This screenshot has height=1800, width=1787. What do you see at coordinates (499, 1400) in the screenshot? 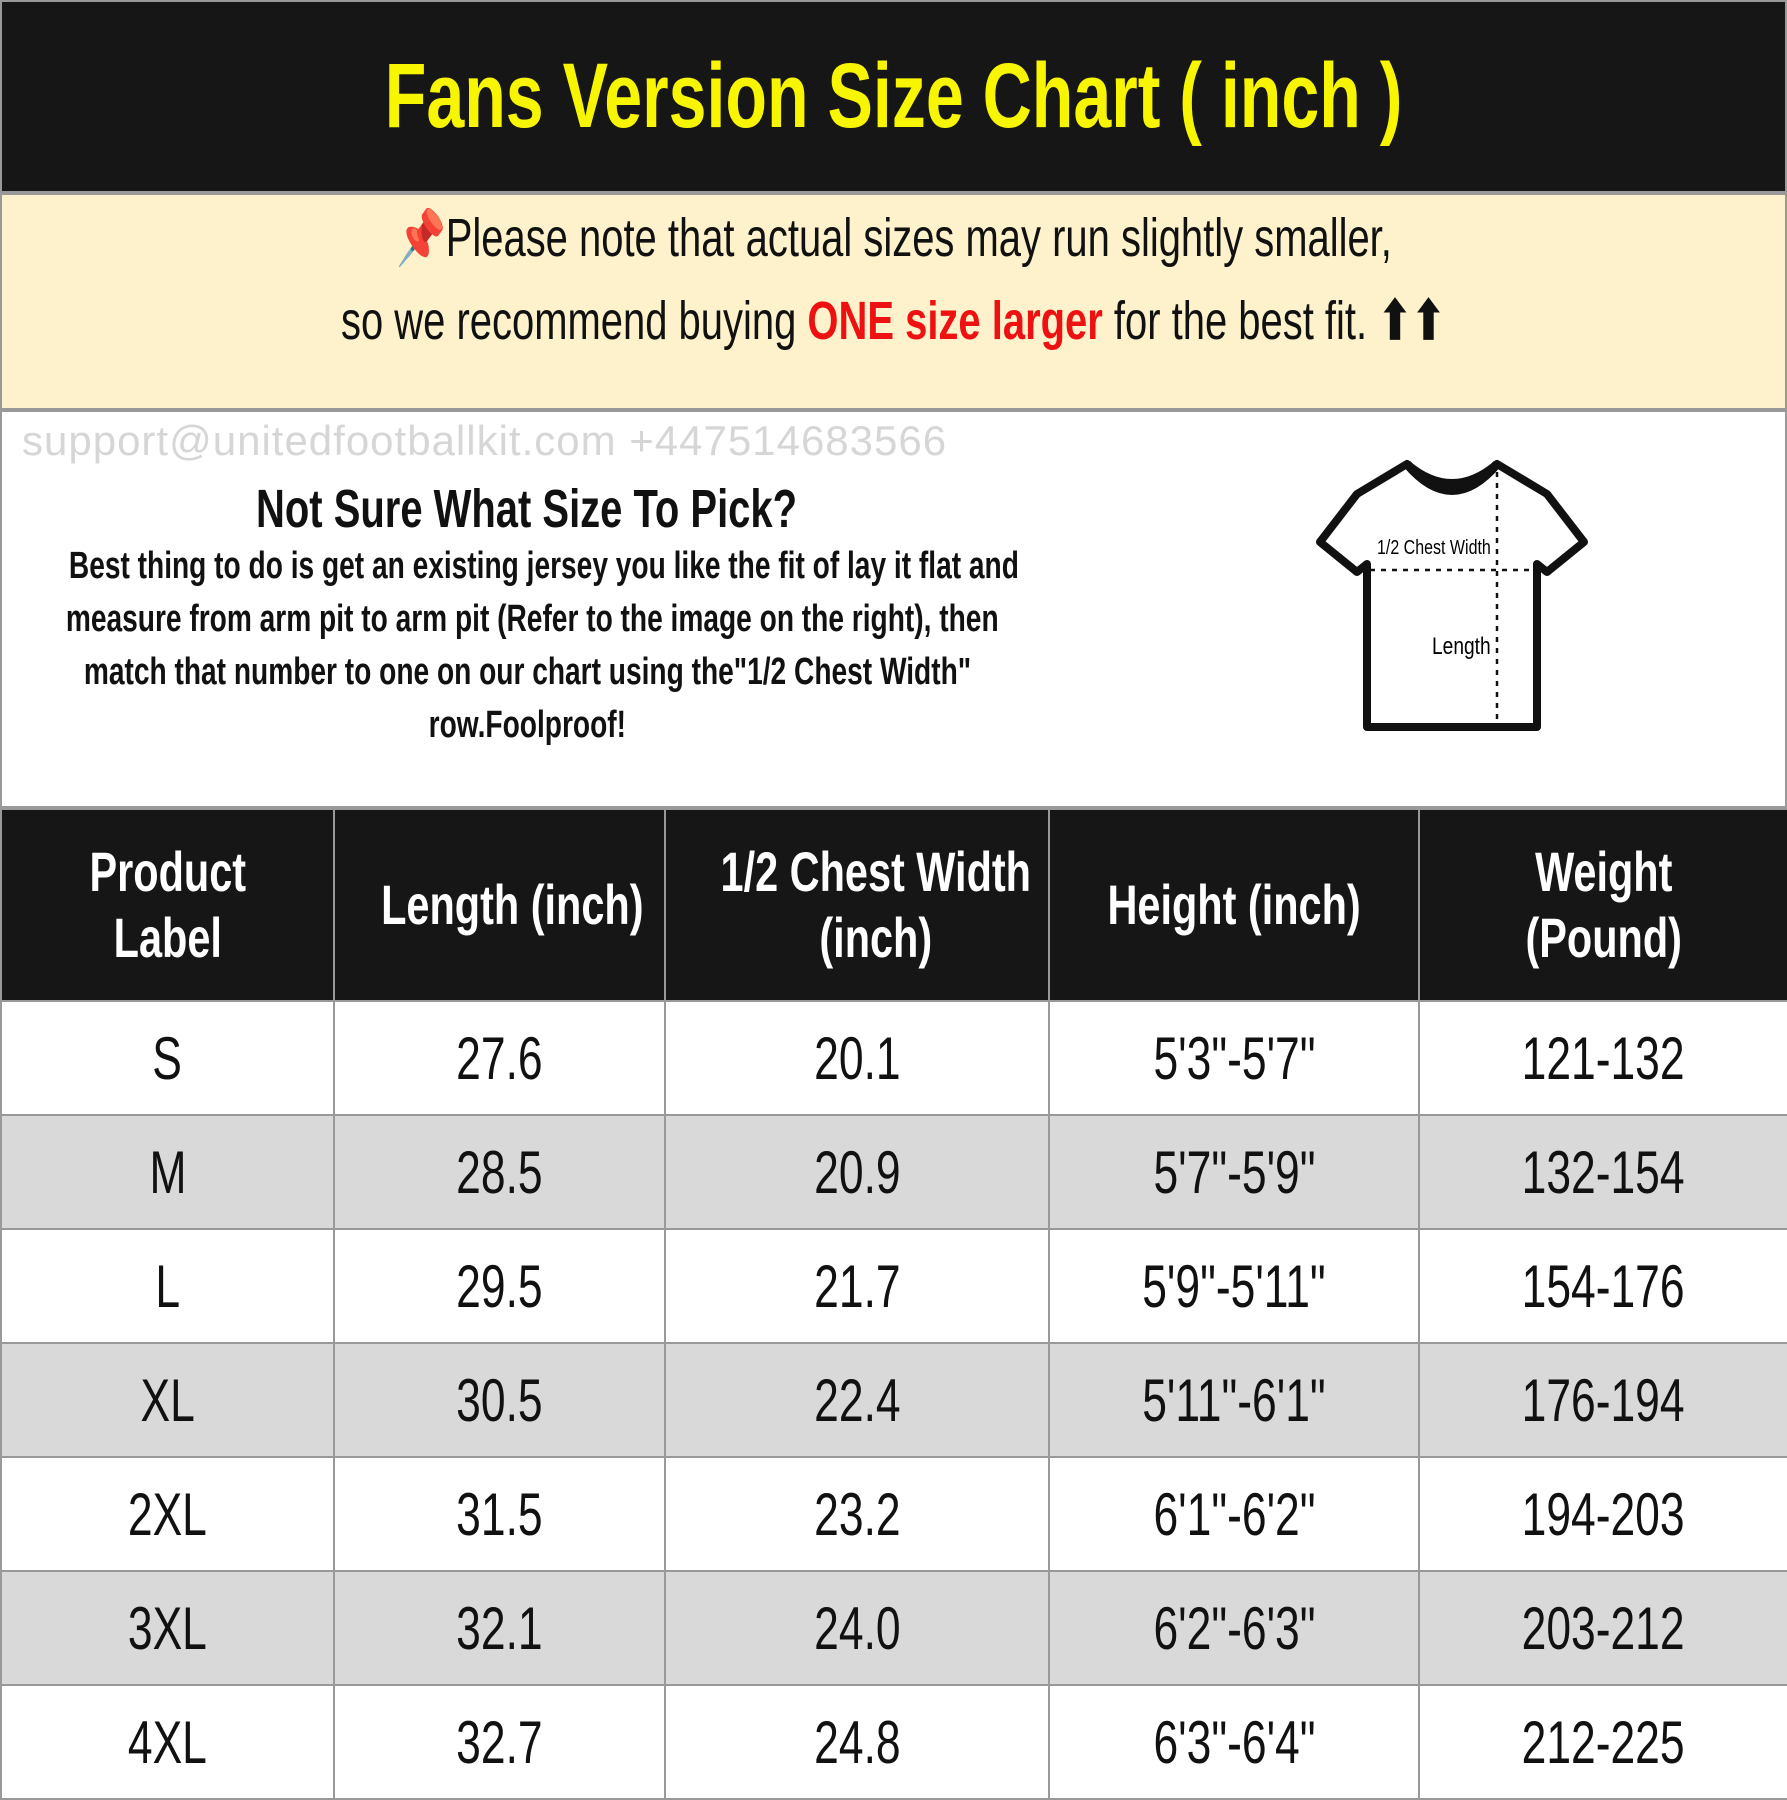
I see `table-cell: 30.5` at bounding box center [499, 1400].